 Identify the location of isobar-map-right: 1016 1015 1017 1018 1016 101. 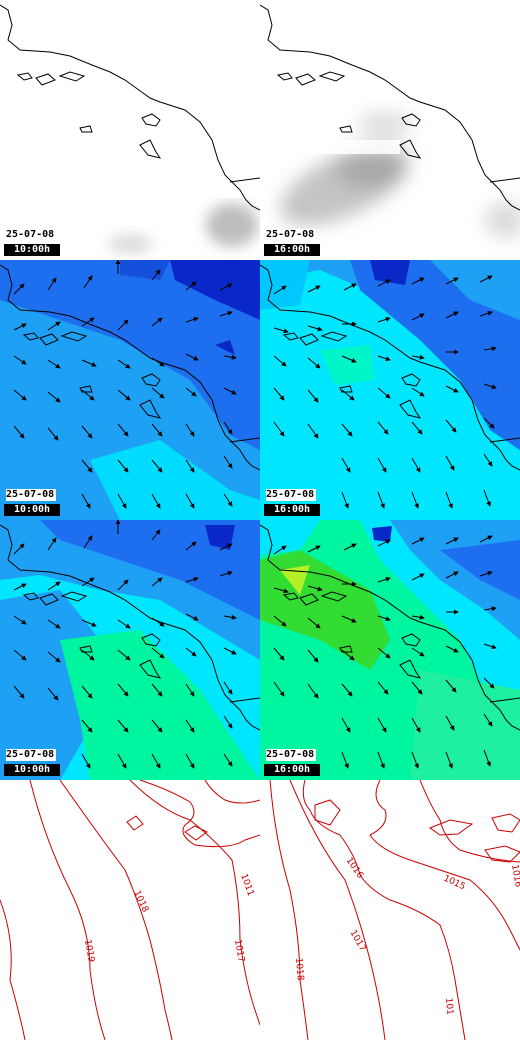
(390, 910).